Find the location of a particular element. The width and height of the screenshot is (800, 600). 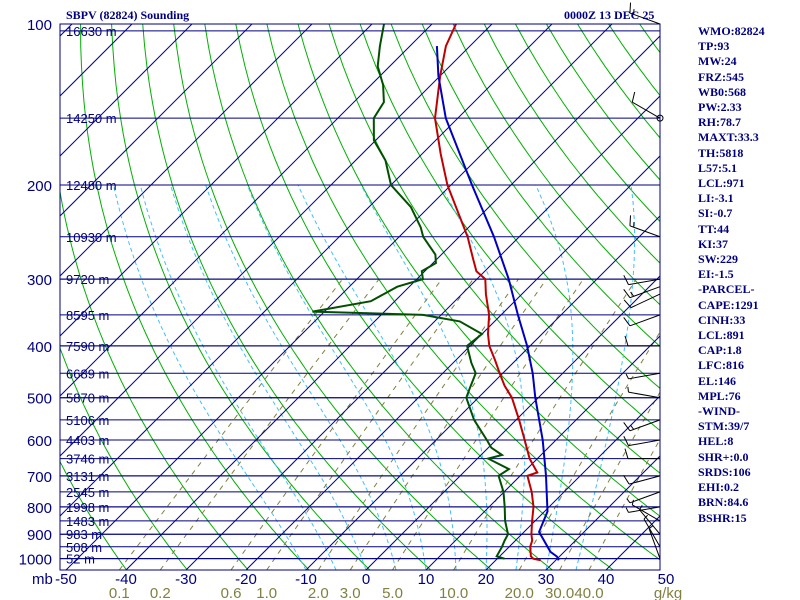

pressure-tick-label: 600 is located at coordinates (39, 441).